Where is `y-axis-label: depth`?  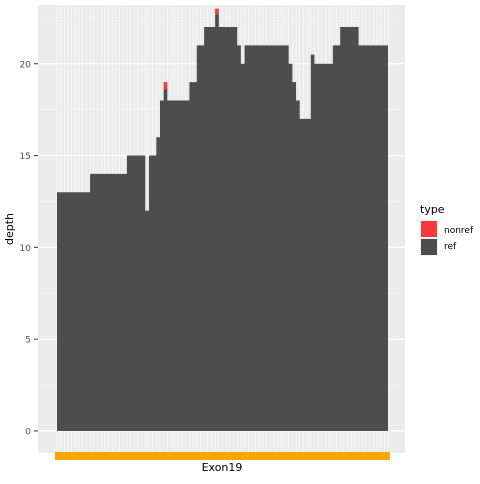 y-axis-label: depth is located at coordinates (9, 229).